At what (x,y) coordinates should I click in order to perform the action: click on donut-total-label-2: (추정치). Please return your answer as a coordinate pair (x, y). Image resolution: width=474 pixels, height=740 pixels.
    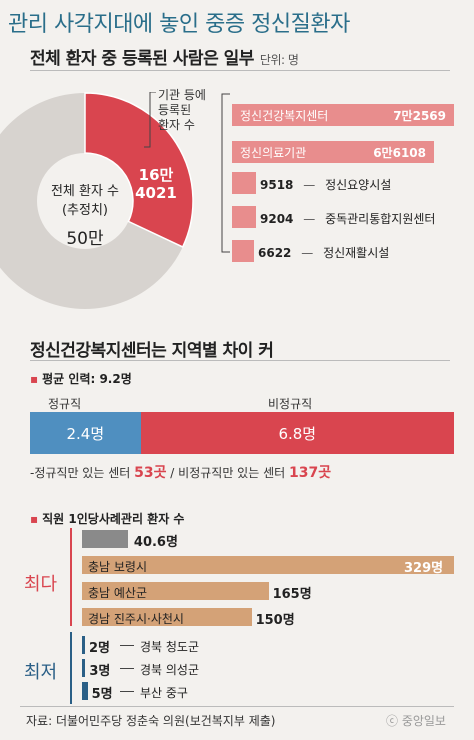
    Looking at the image, I should click on (85, 210).